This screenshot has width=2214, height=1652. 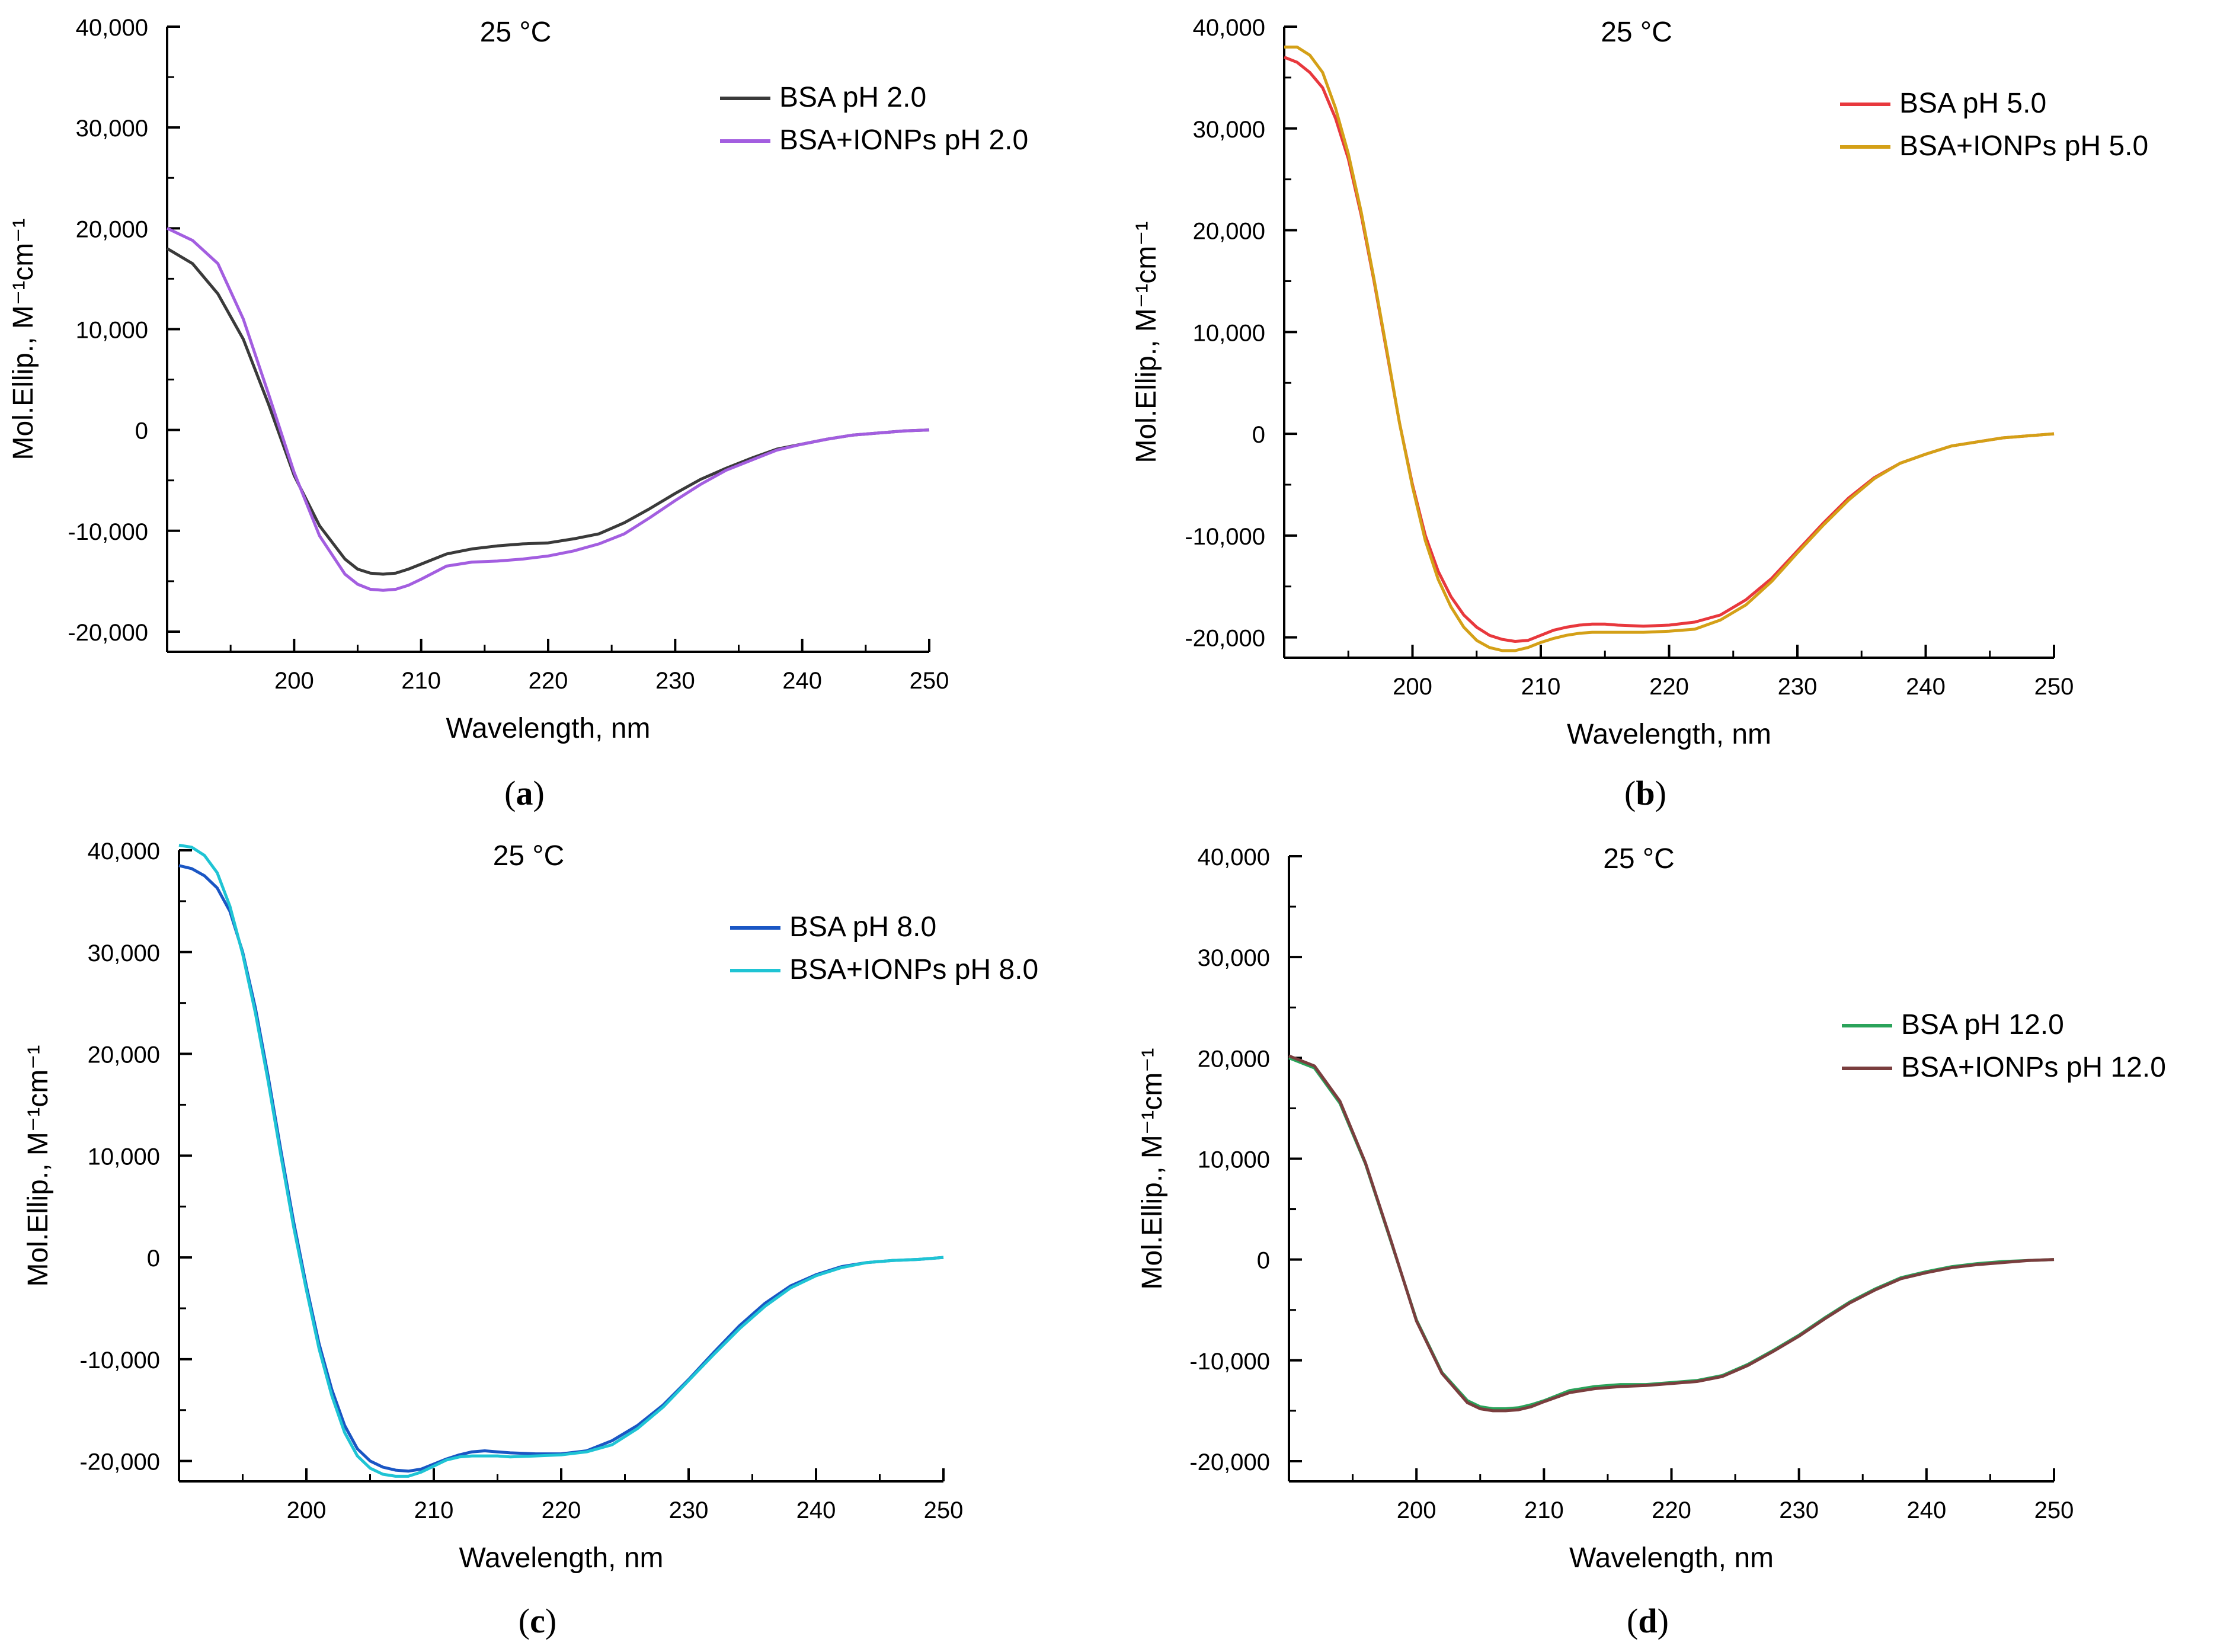 I want to click on legend-entry: BSA pH 5.0, so click(x=1972, y=103).